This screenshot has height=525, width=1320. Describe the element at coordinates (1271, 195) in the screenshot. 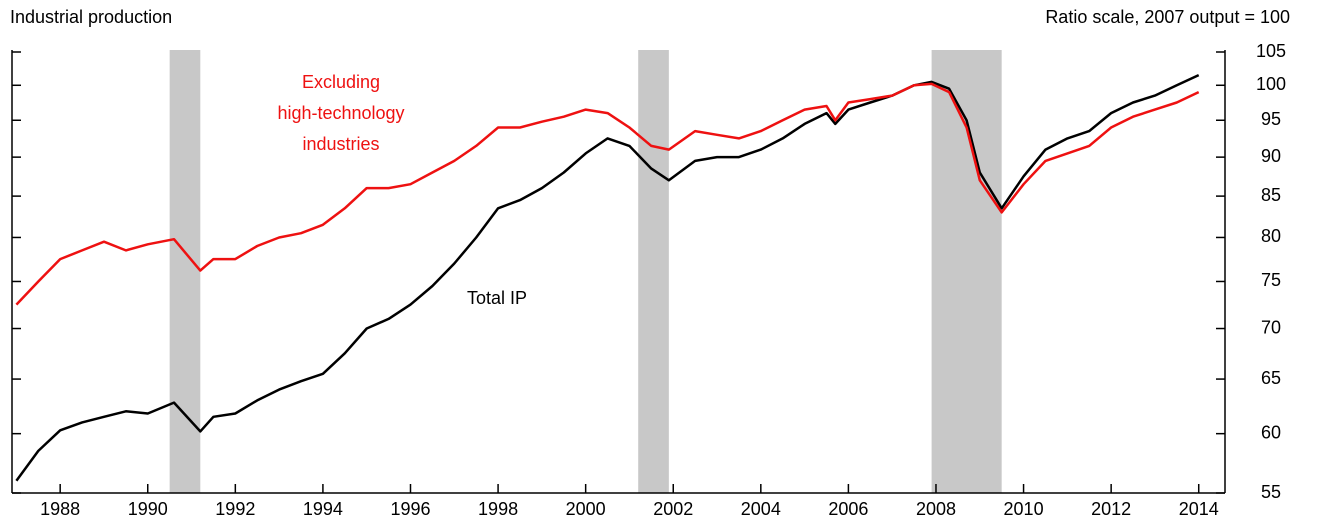

I see `y-tick-label: 85` at that location.